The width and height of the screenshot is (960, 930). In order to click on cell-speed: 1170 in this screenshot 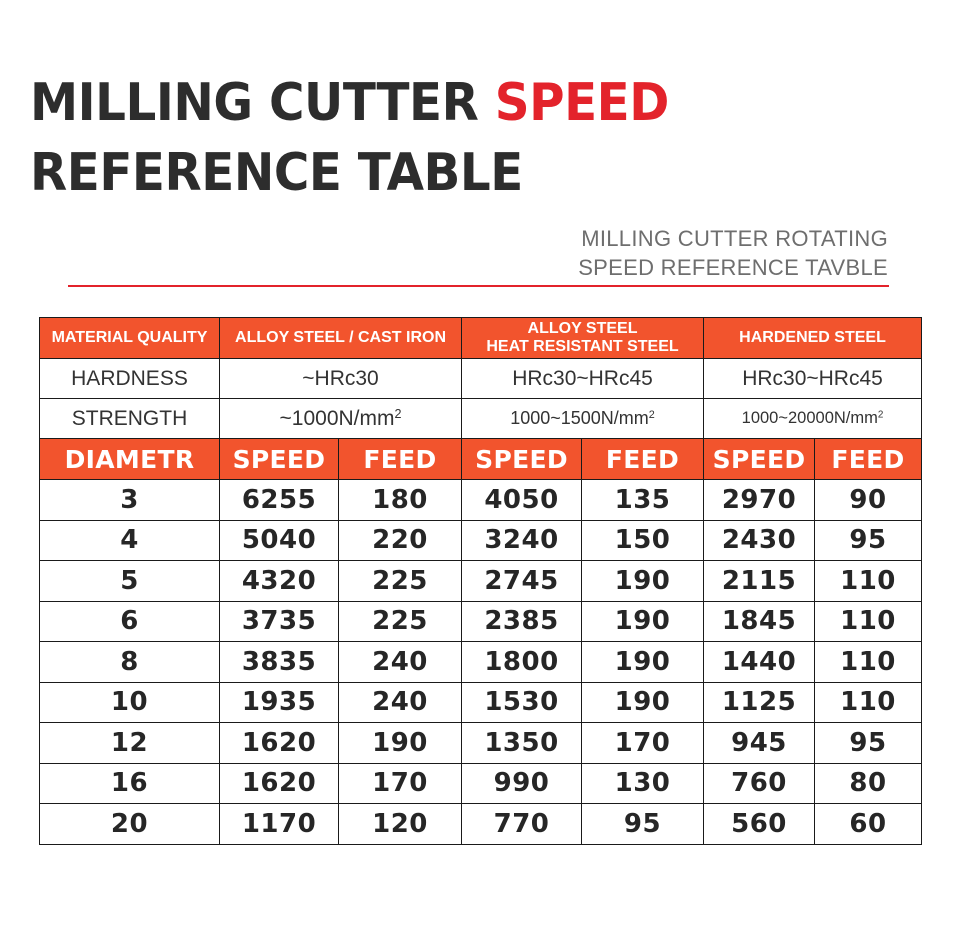, I will do `click(279, 824)`.